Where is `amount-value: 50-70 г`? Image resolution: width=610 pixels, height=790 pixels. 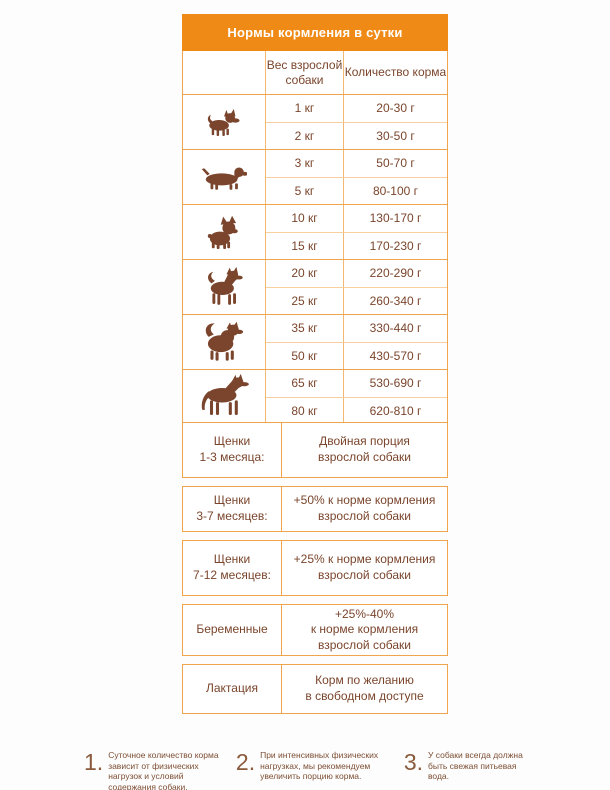
amount-value: 50-70 г is located at coordinates (395, 163).